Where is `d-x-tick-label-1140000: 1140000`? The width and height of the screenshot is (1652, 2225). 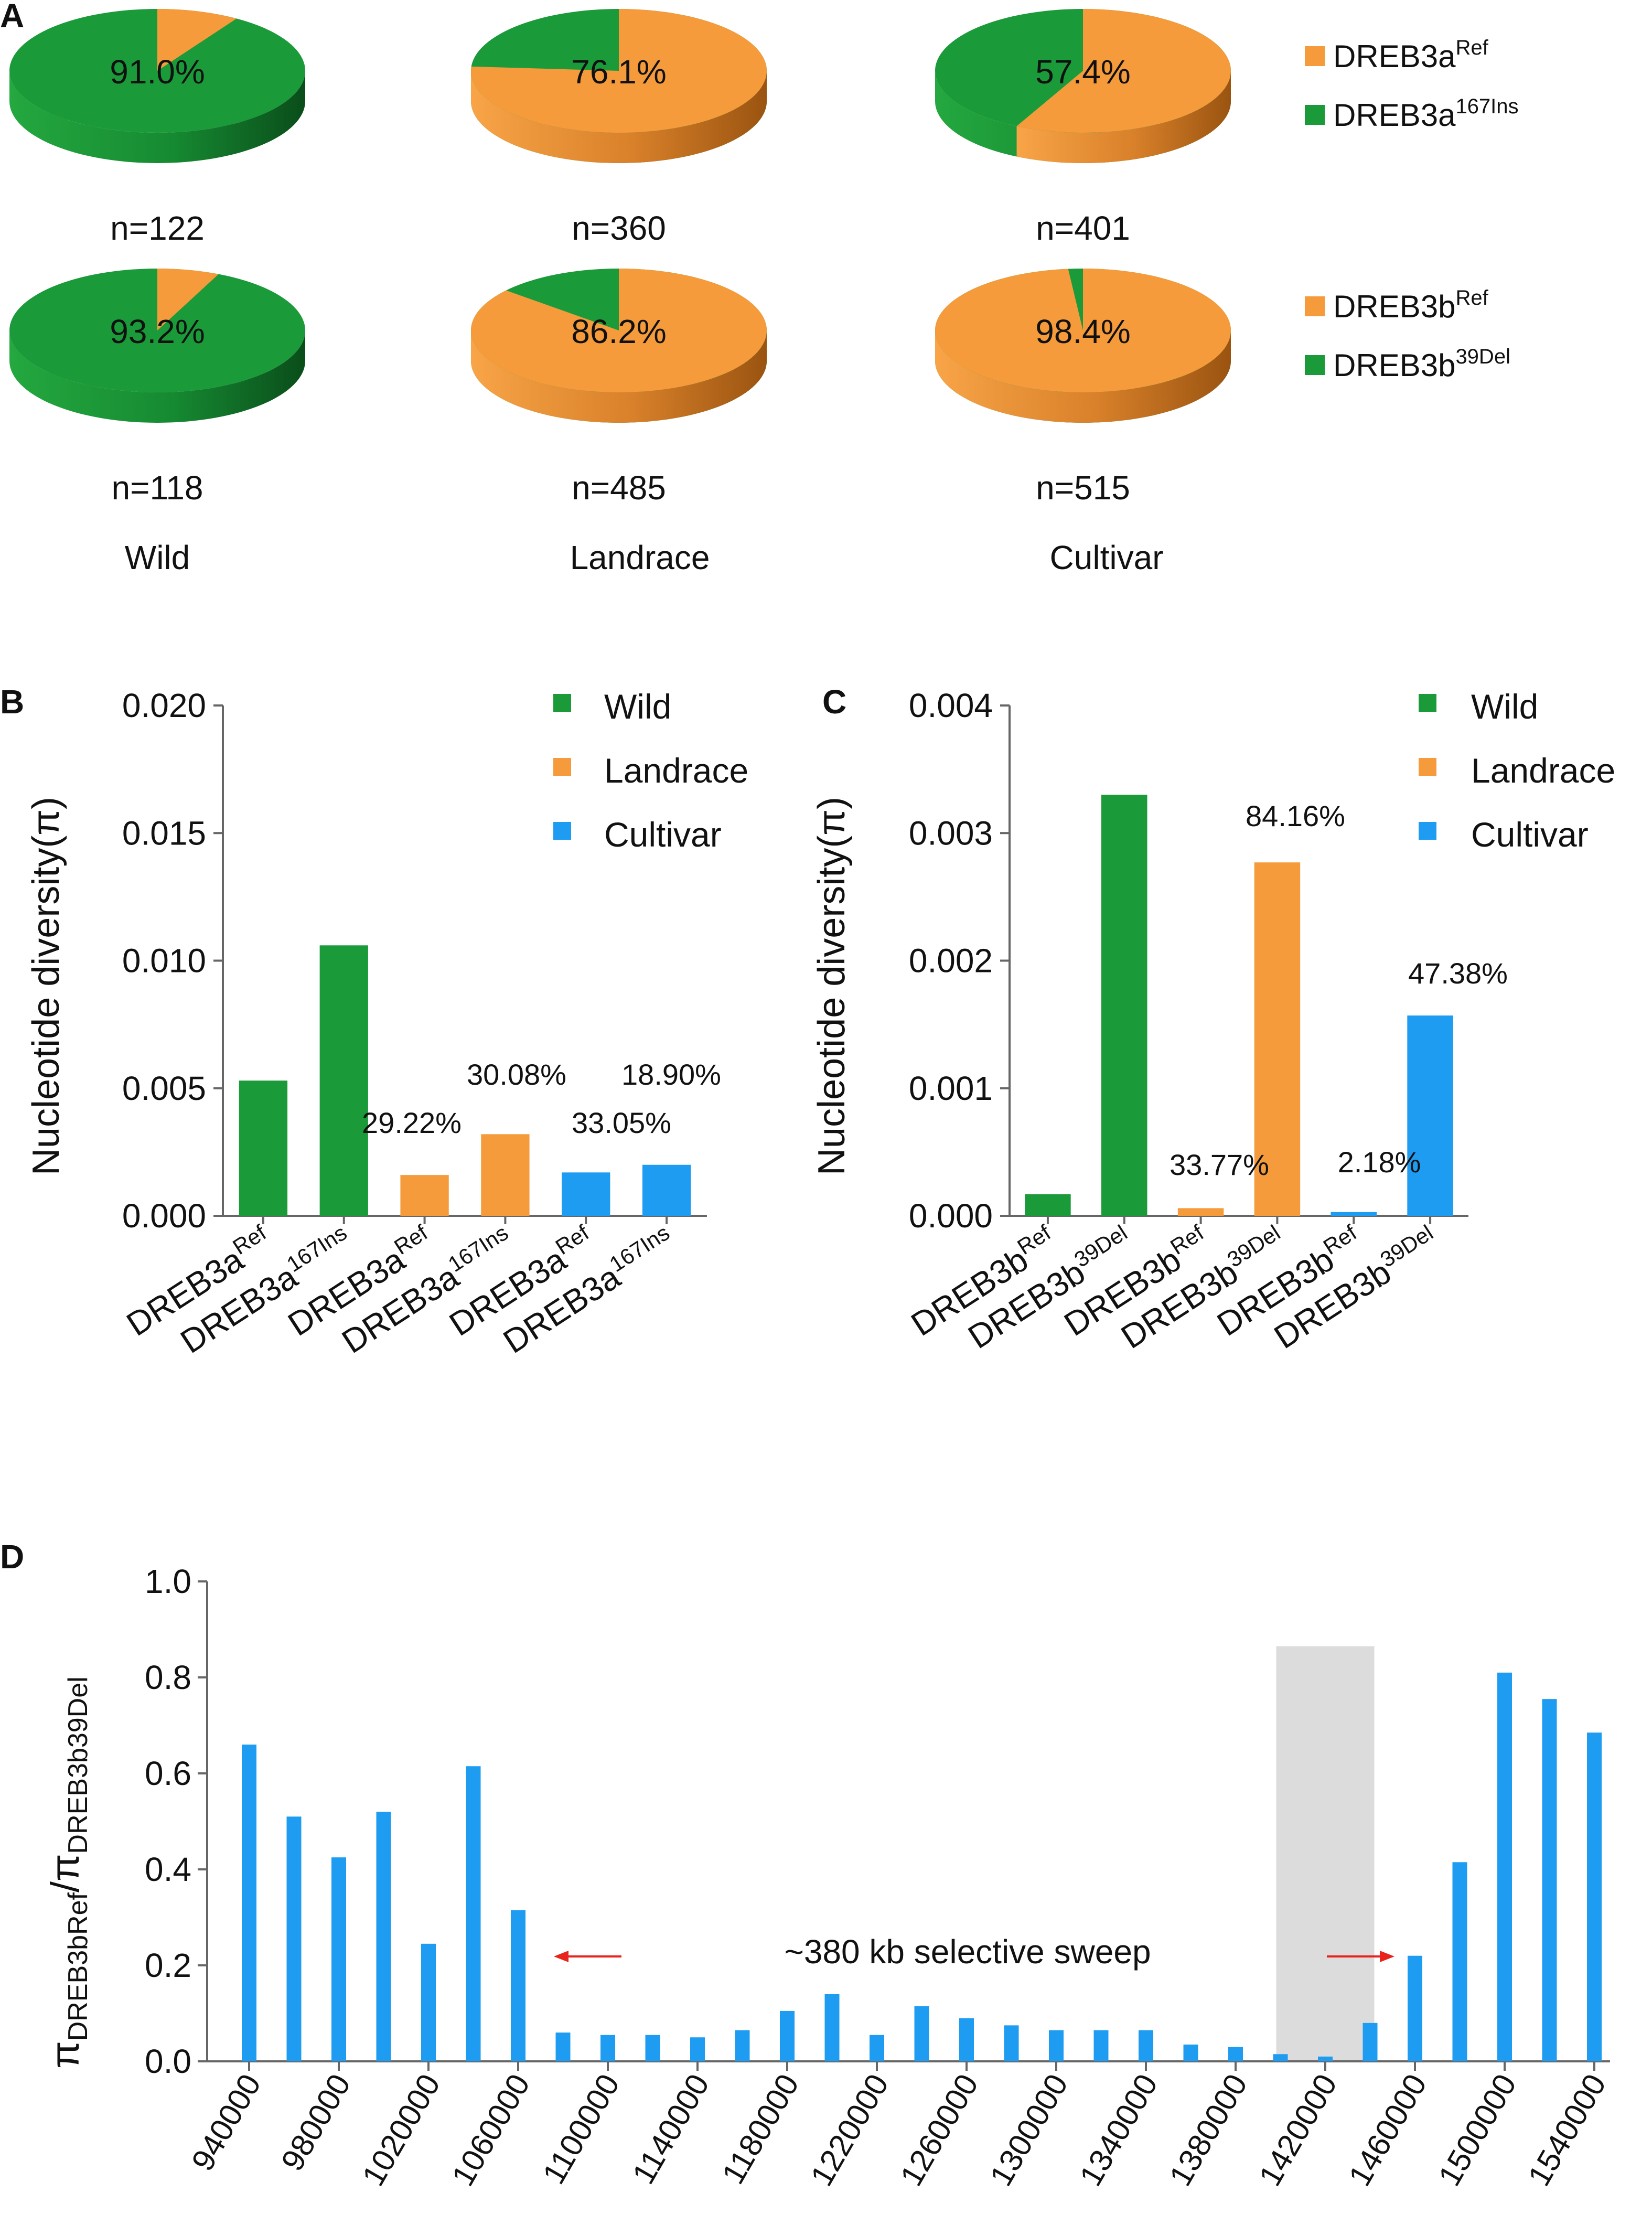 d-x-tick-label-1140000: 1140000 is located at coordinates (671, 2129).